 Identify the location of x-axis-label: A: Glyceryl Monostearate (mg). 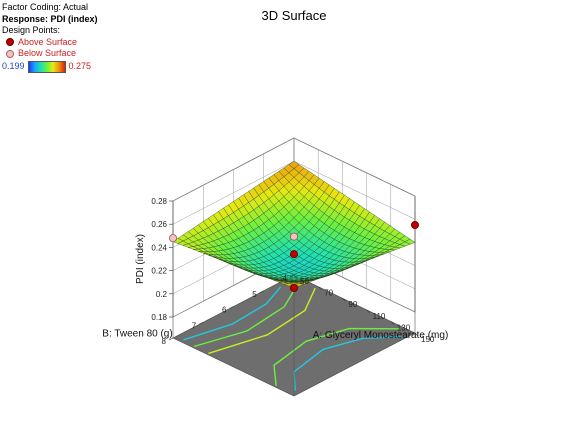
(381, 335).